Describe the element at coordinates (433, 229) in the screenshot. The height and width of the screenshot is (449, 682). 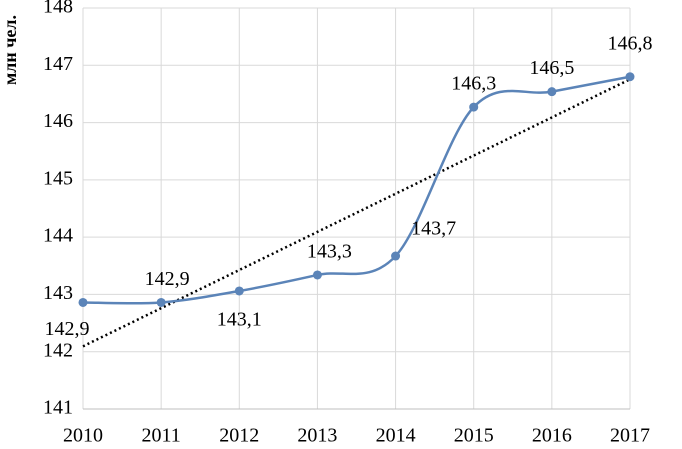
I see `data-label: 143,7` at that location.